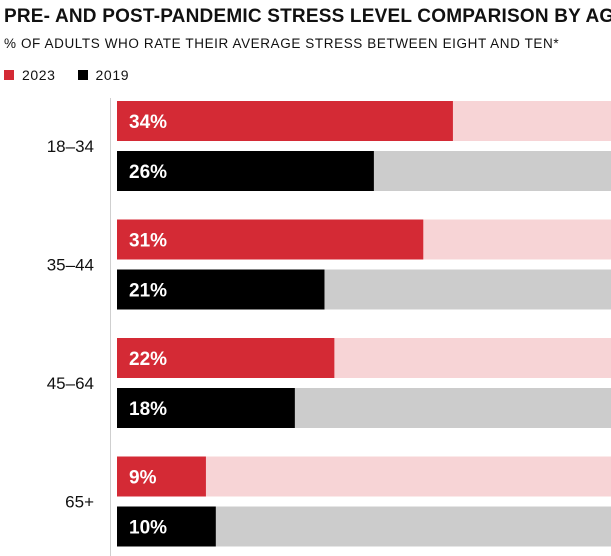  Describe the element at coordinates (82, 75) in the screenshot. I see `legend-swatch-2019` at that location.